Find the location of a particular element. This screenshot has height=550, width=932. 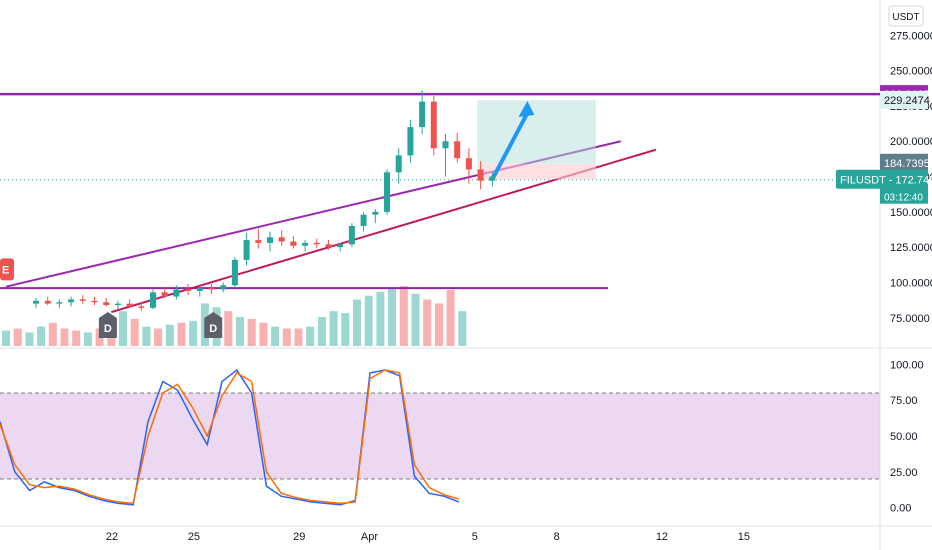

price-tick-label: 200.0000 is located at coordinates (911, 142).